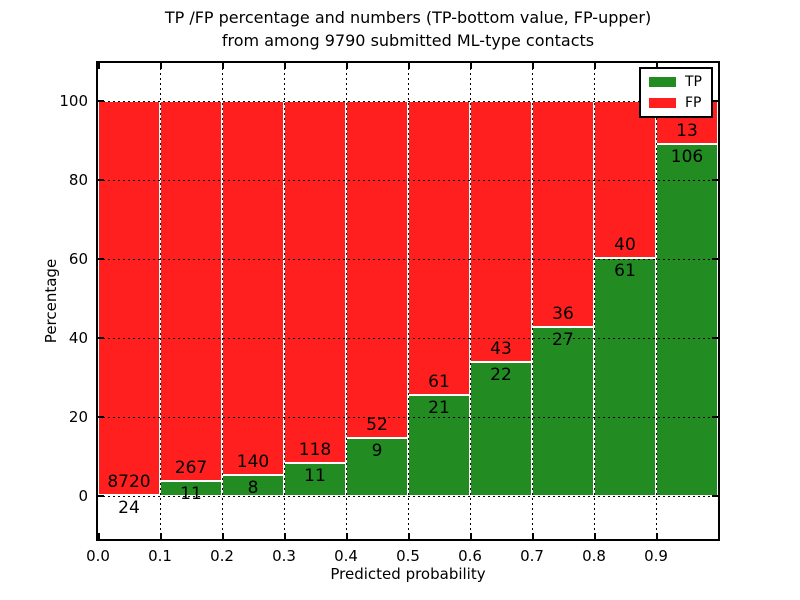 This screenshot has height=600, width=800. Describe the element at coordinates (284, 556) in the screenshot. I see `x-tick-label: 0.3` at that location.